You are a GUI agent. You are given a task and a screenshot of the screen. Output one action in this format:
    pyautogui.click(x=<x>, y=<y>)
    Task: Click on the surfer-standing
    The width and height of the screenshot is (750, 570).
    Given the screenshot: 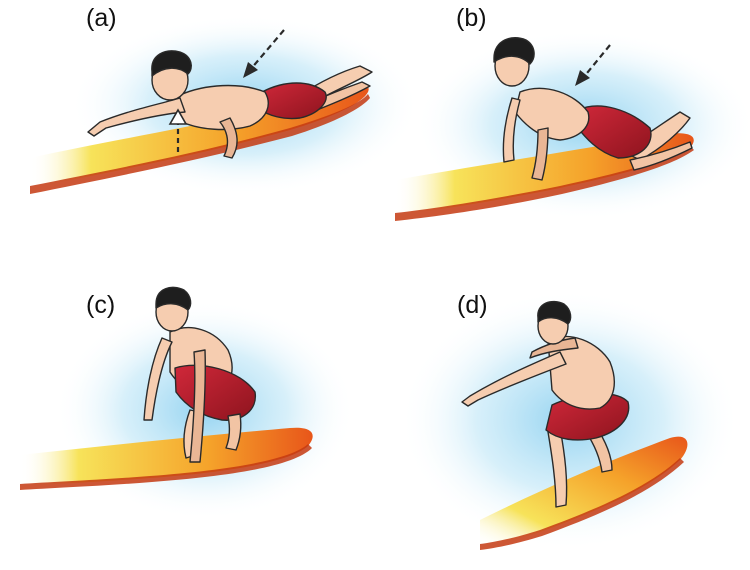 What is the action you would take?
    pyautogui.click(x=545, y=404)
    